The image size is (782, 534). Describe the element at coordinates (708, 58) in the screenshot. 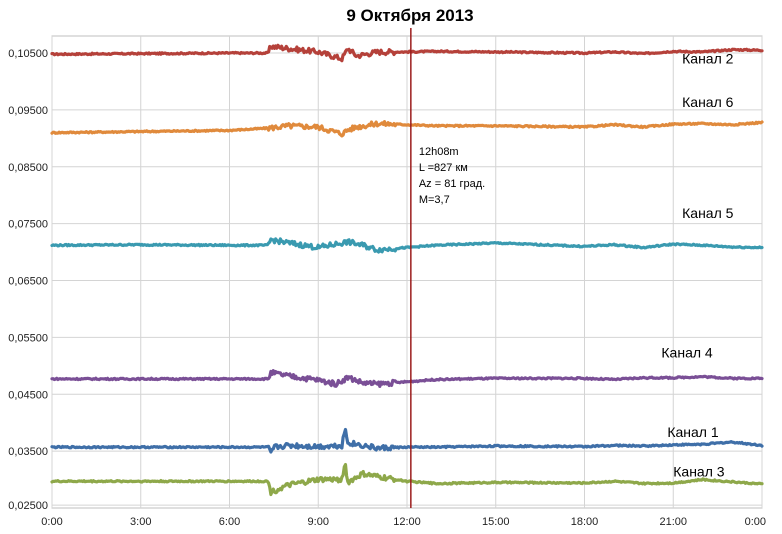

I see `series-label: Канал 2` at that location.